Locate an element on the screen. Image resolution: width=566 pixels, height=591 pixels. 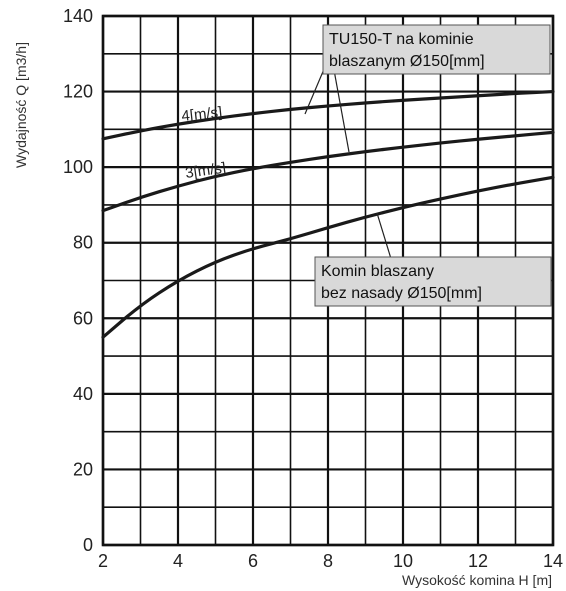
annotation-komin-line1: Komin blaszany is located at coordinates (377, 271).